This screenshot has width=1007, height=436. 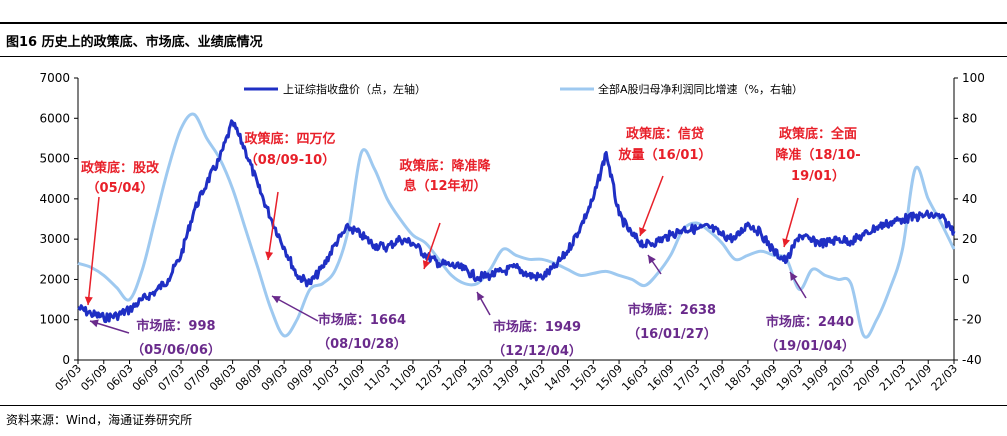 What do you see at coordinates (818, 134) in the screenshot?
I see `policy-annotation-text: 政策底：全面` at bounding box center [818, 134].